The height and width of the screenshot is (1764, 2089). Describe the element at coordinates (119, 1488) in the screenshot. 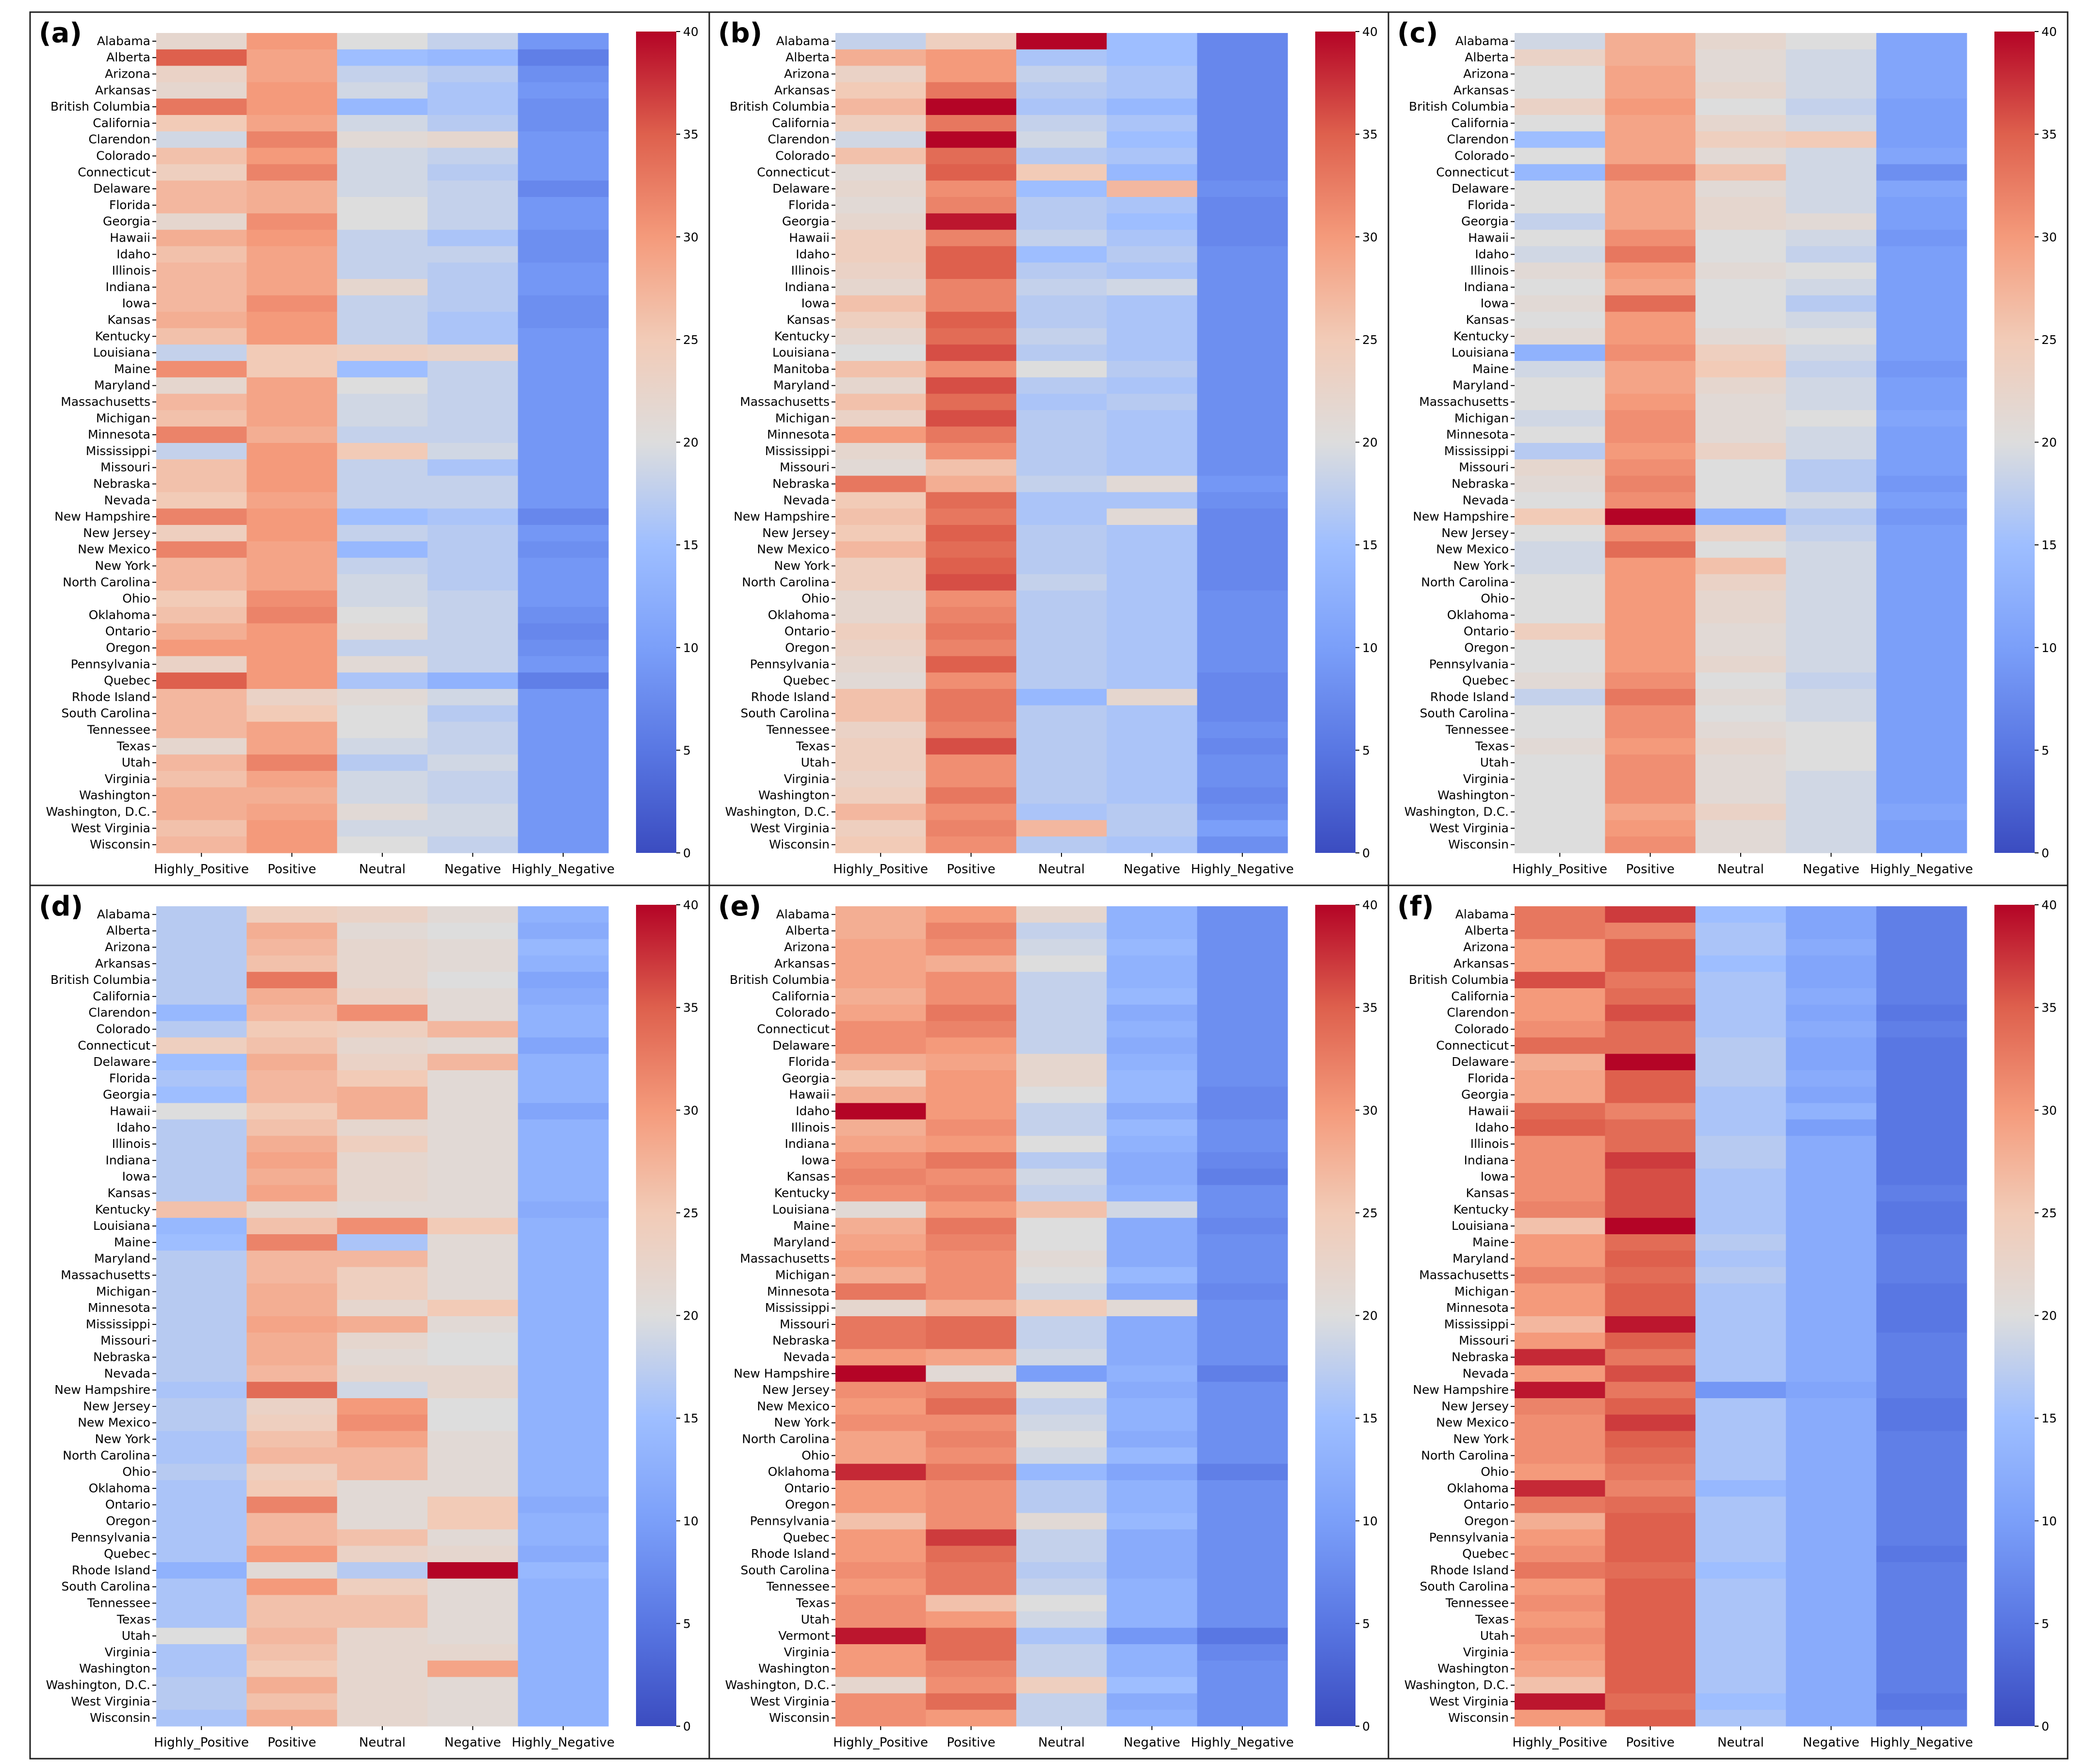

I see `row-label: Oklahoma` at that location.